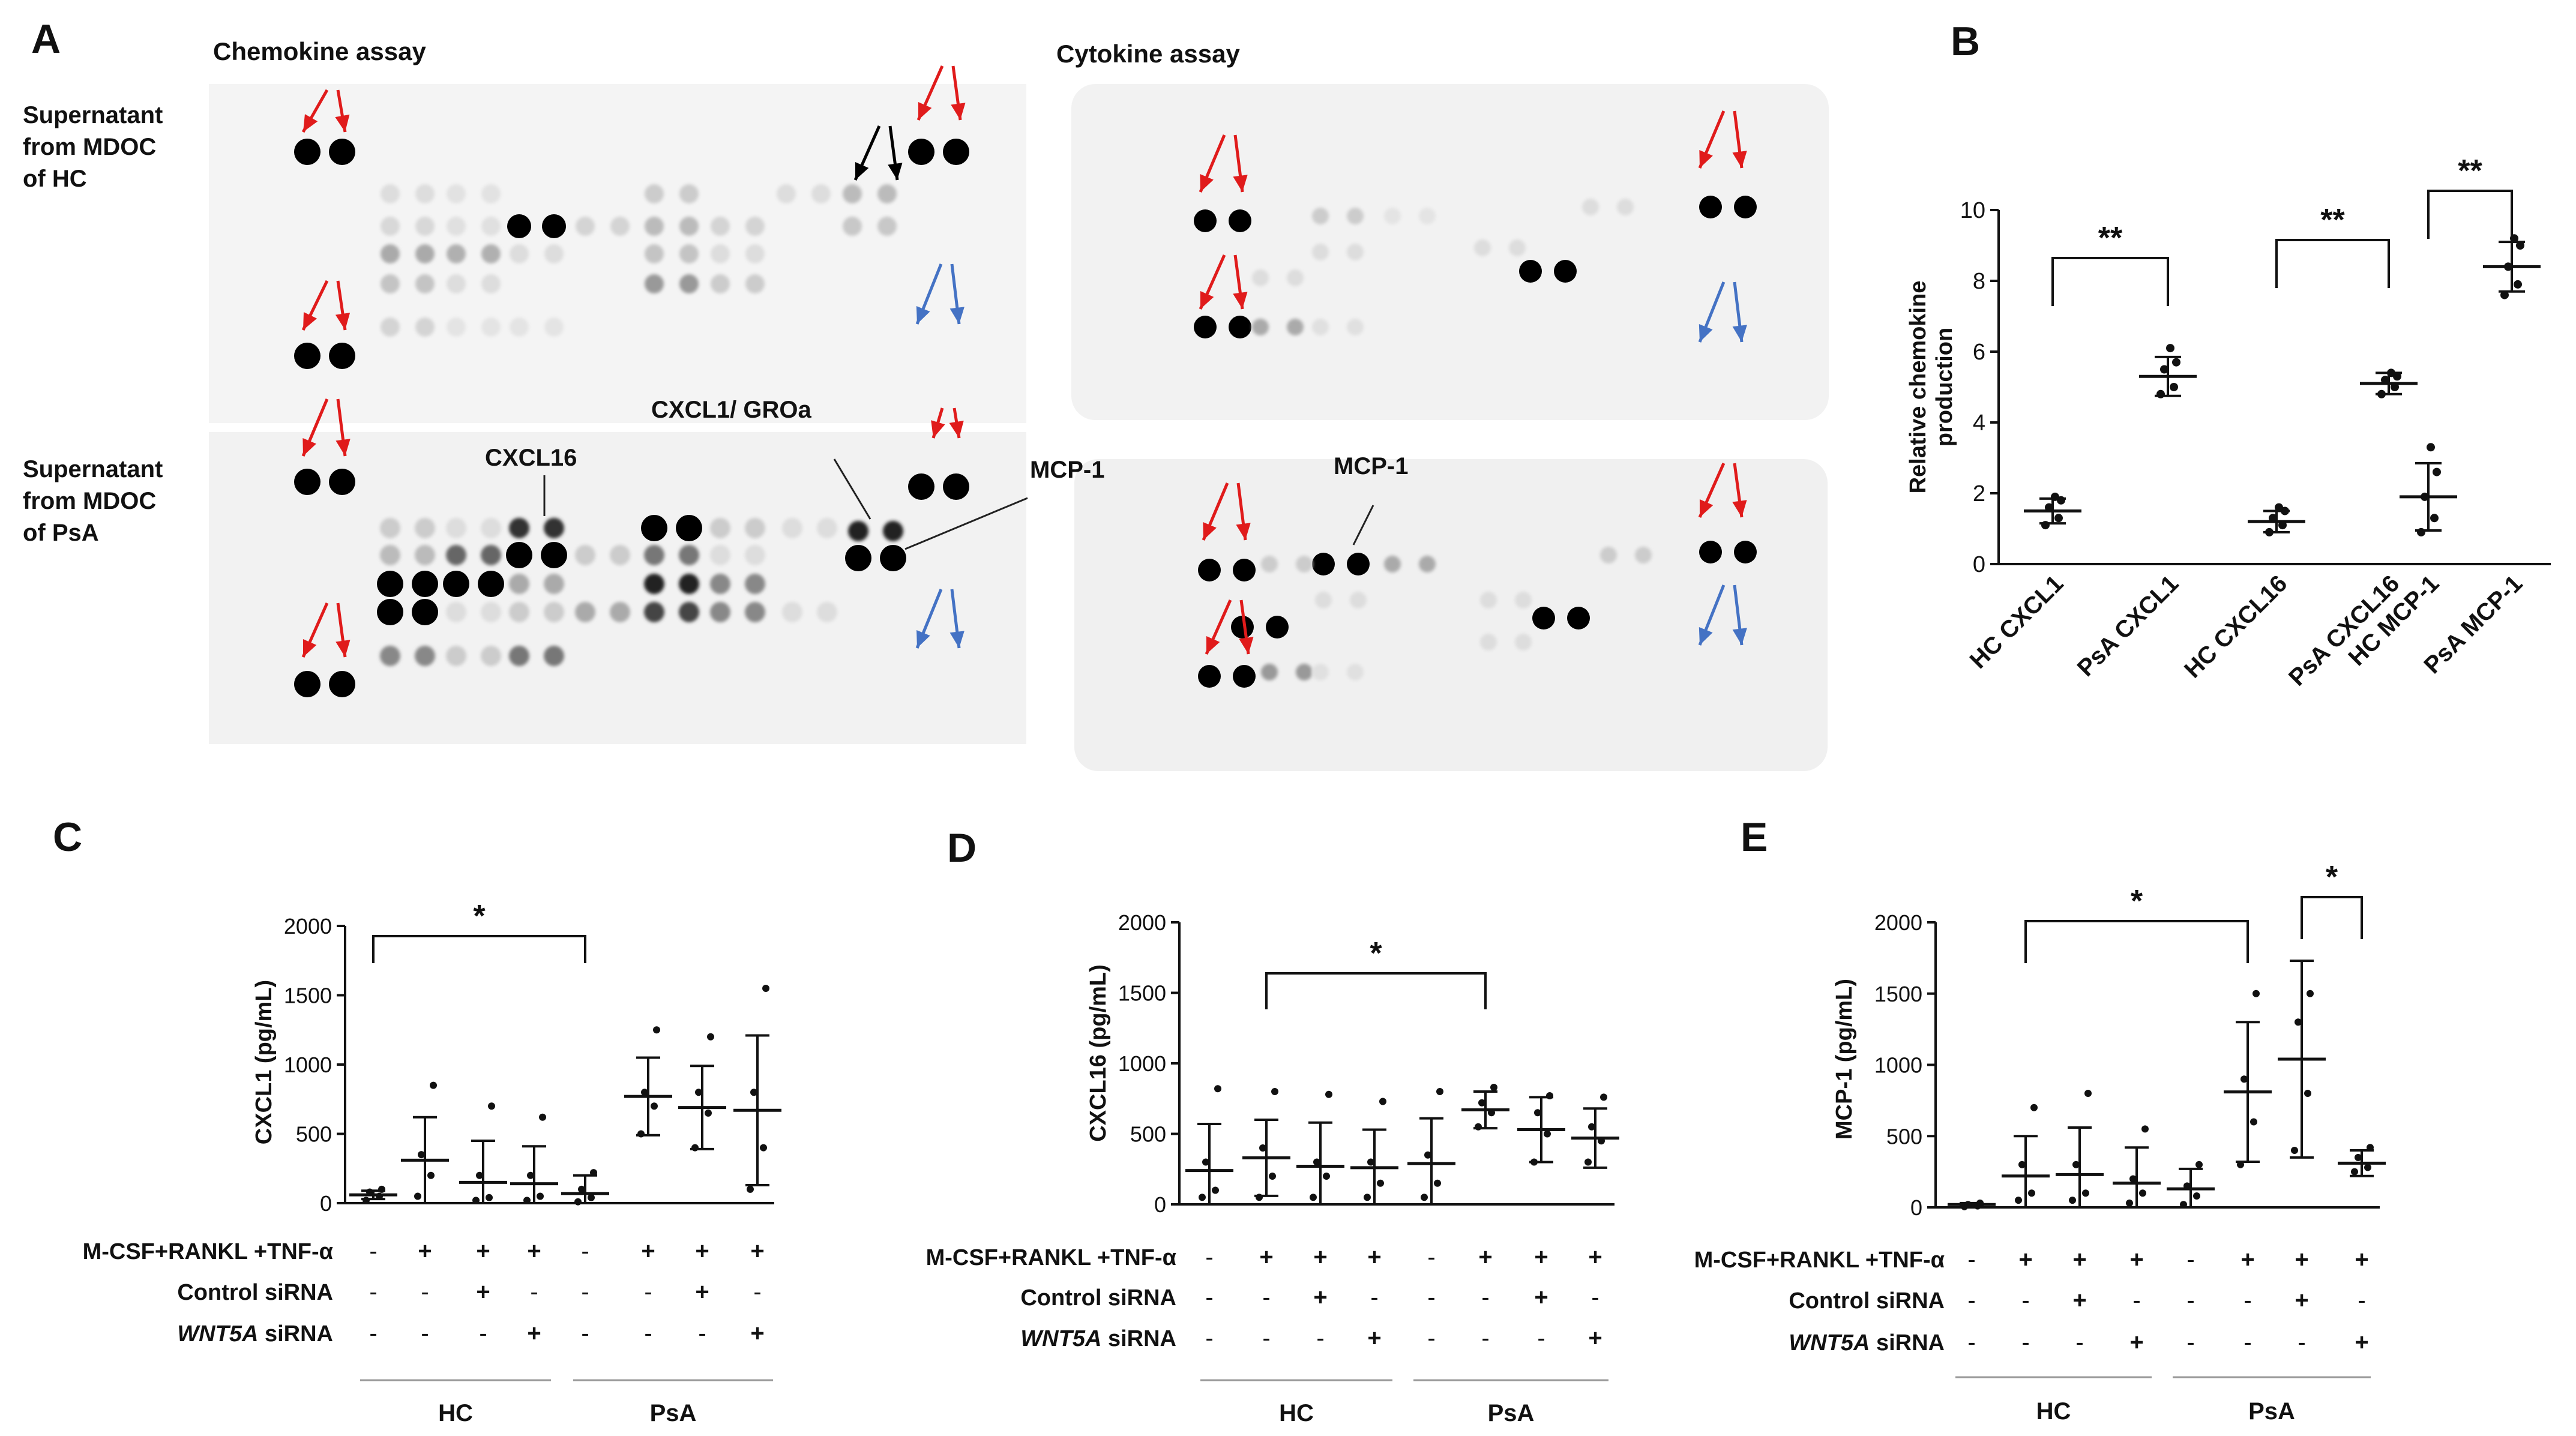 This screenshot has height=1436, width=2576. What do you see at coordinates (208, 1251) in the screenshot?
I see `condition-label: M-CSF+RANKL +TNF-α` at bounding box center [208, 1251].